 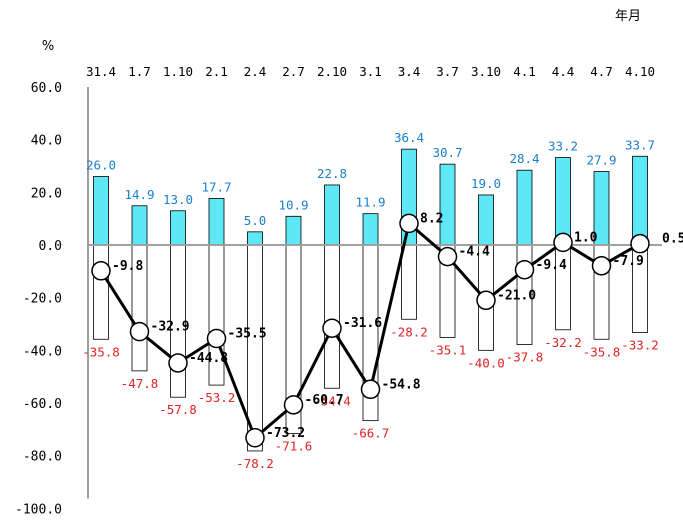 I want to click on positive-bar-label: 28.4, so click(x=524, y=158).